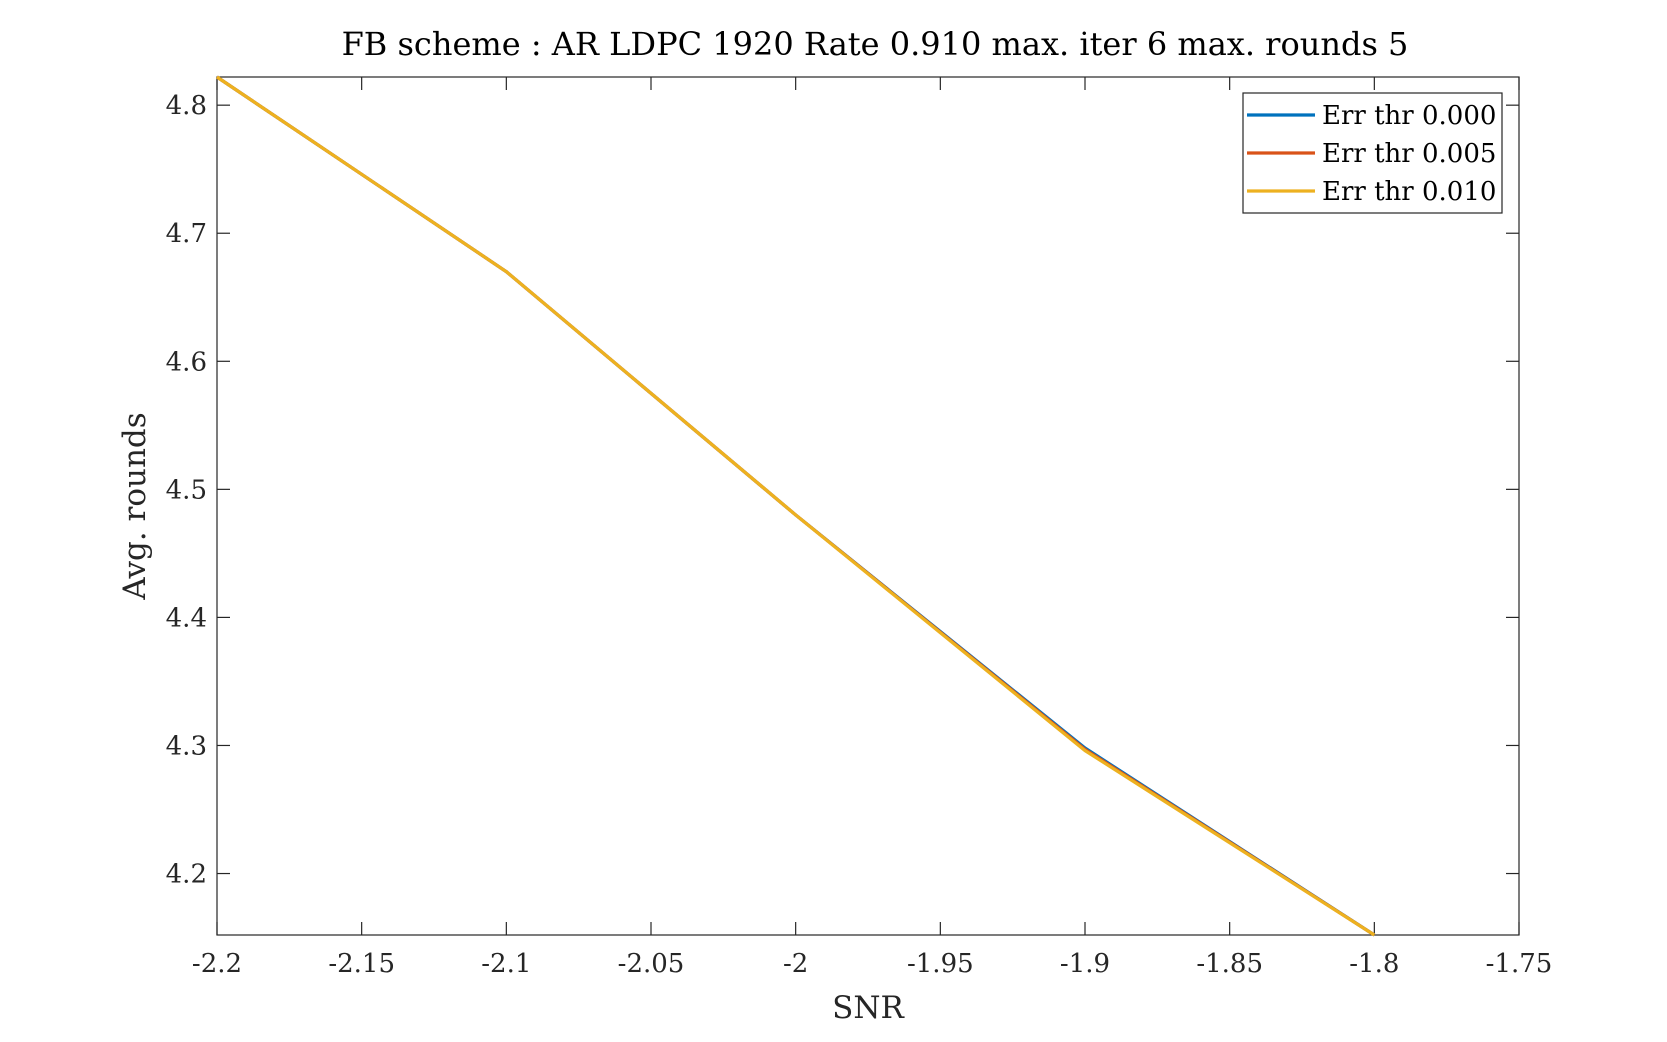 This screenshot has height=1042, width=1667. I want to click on y-axis-label: Avg. rounds, so click(135, 506).